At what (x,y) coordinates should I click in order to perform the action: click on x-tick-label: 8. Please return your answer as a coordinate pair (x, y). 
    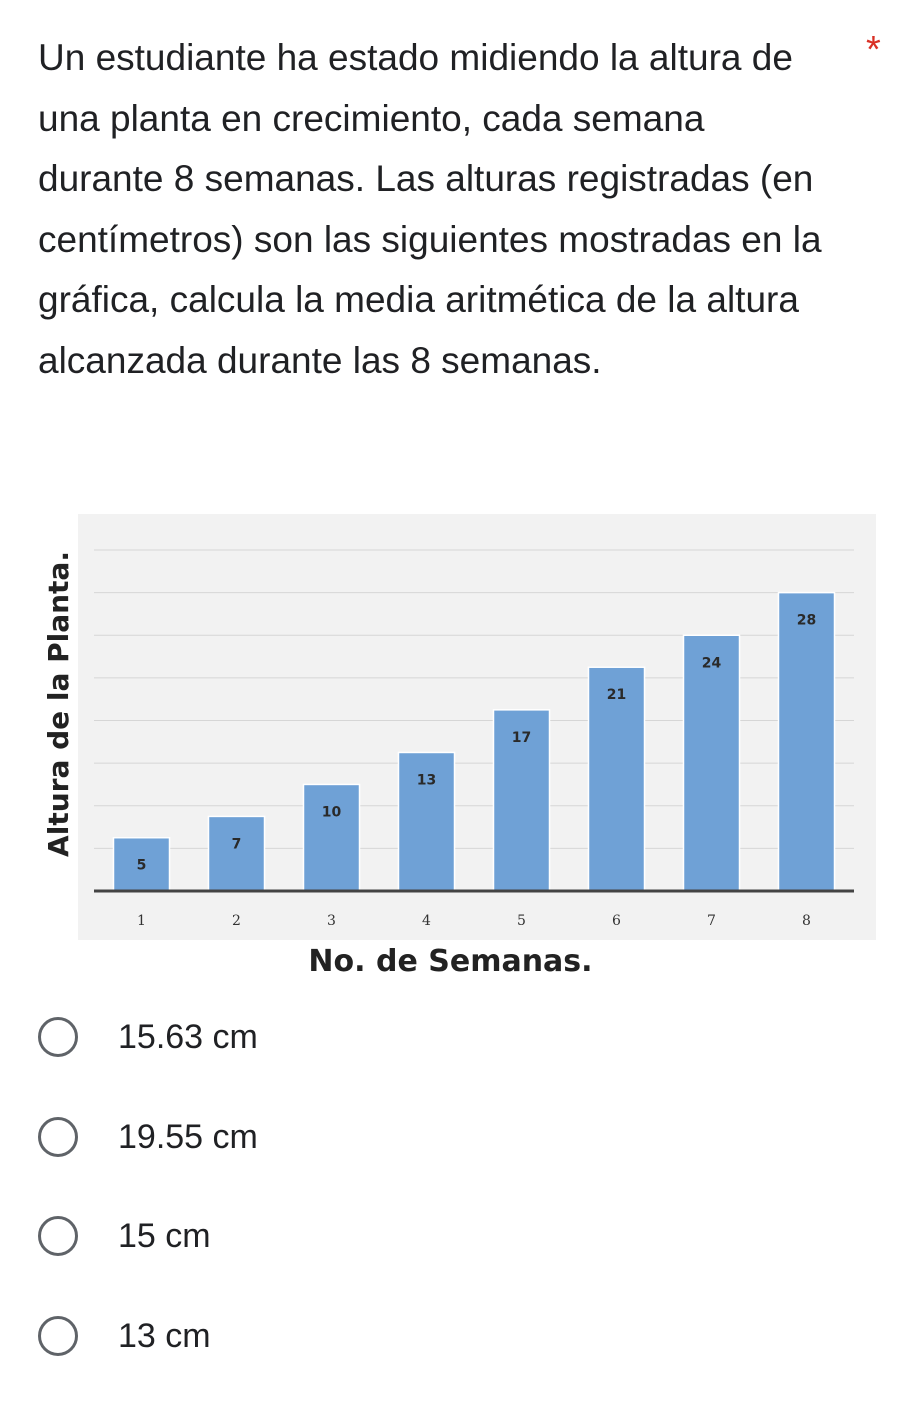
    Looking at the image, I should click on (806, 921).